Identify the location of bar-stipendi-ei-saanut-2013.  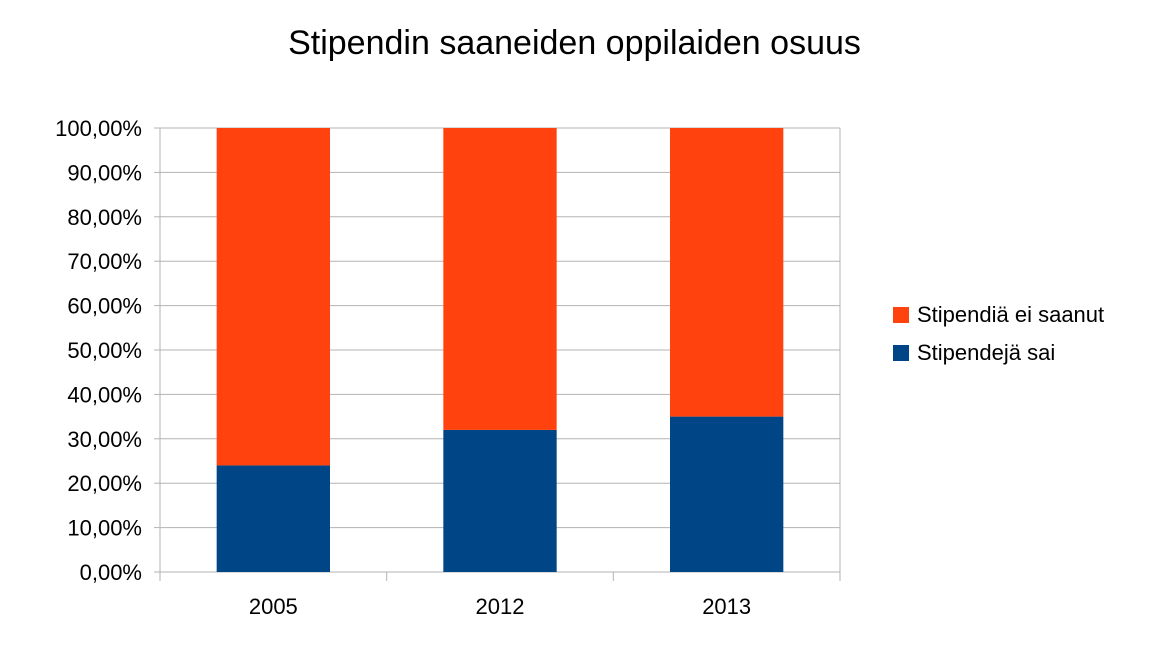
(727, 272).